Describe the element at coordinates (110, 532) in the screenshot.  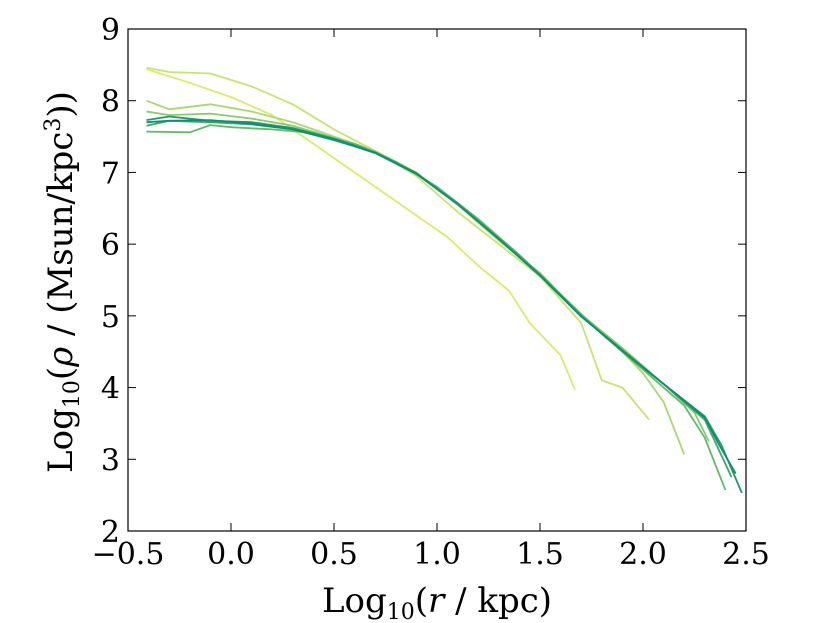
I see `y-tick-label: 2` at that location.